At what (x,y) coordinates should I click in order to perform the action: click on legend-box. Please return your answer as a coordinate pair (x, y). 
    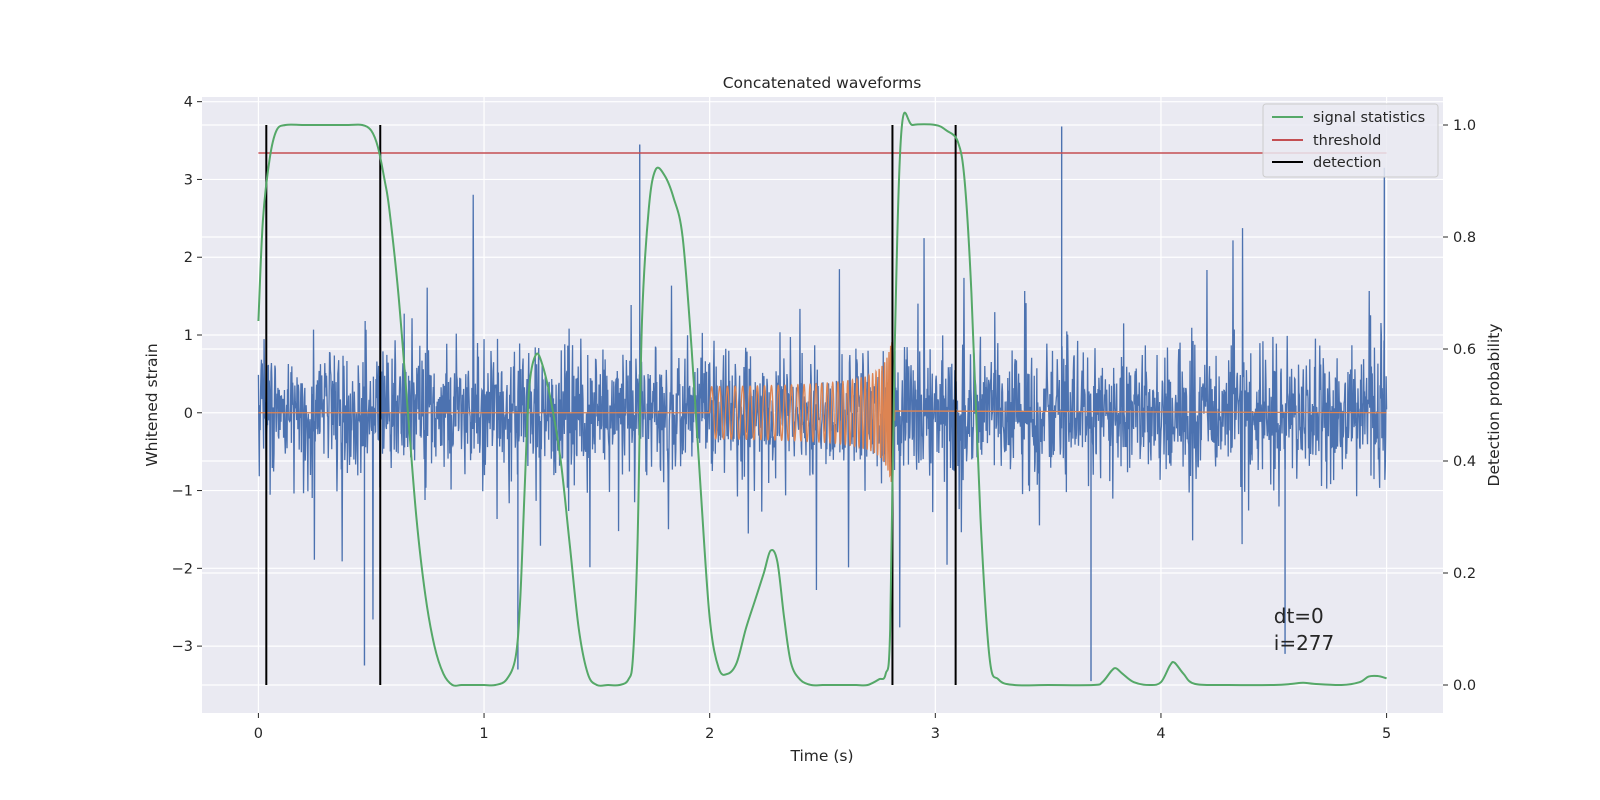
    Looking at the image, I should click on (1350, 140).